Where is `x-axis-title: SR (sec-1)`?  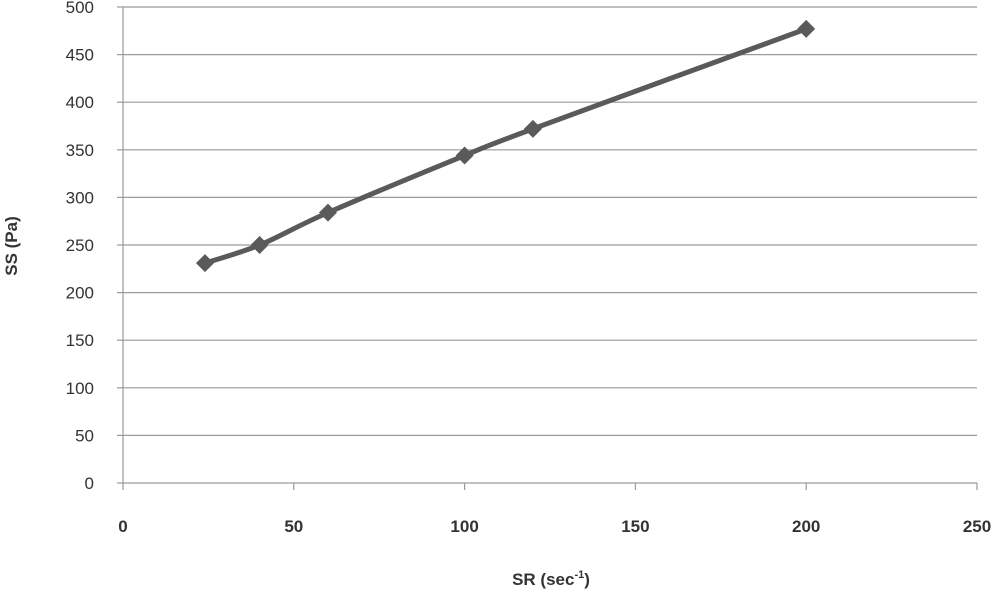 x-axis-title: SR (sec-1) is located at coordinates (551, 579).